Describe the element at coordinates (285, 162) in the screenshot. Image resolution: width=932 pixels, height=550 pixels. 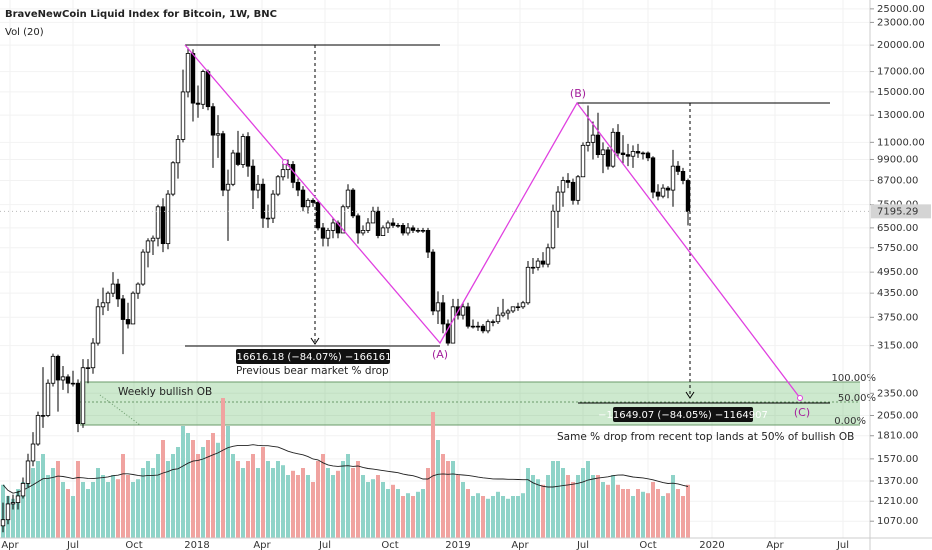
I see `wave-point` at that location.